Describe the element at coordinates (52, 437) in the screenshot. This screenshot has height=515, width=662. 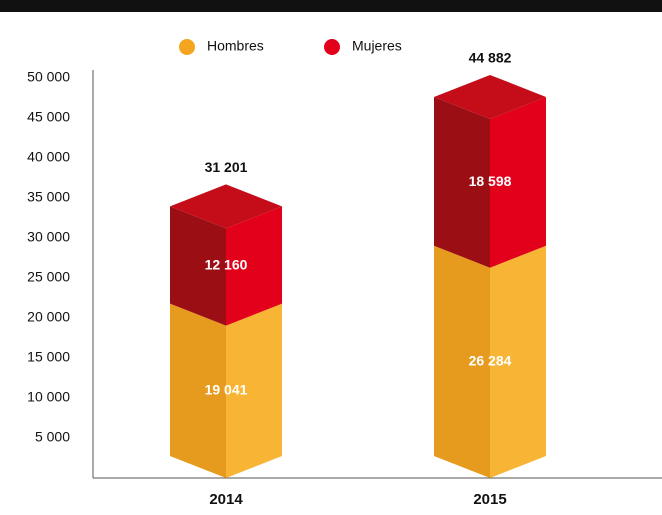
I see `y-tick-label: 5 000` at that location.